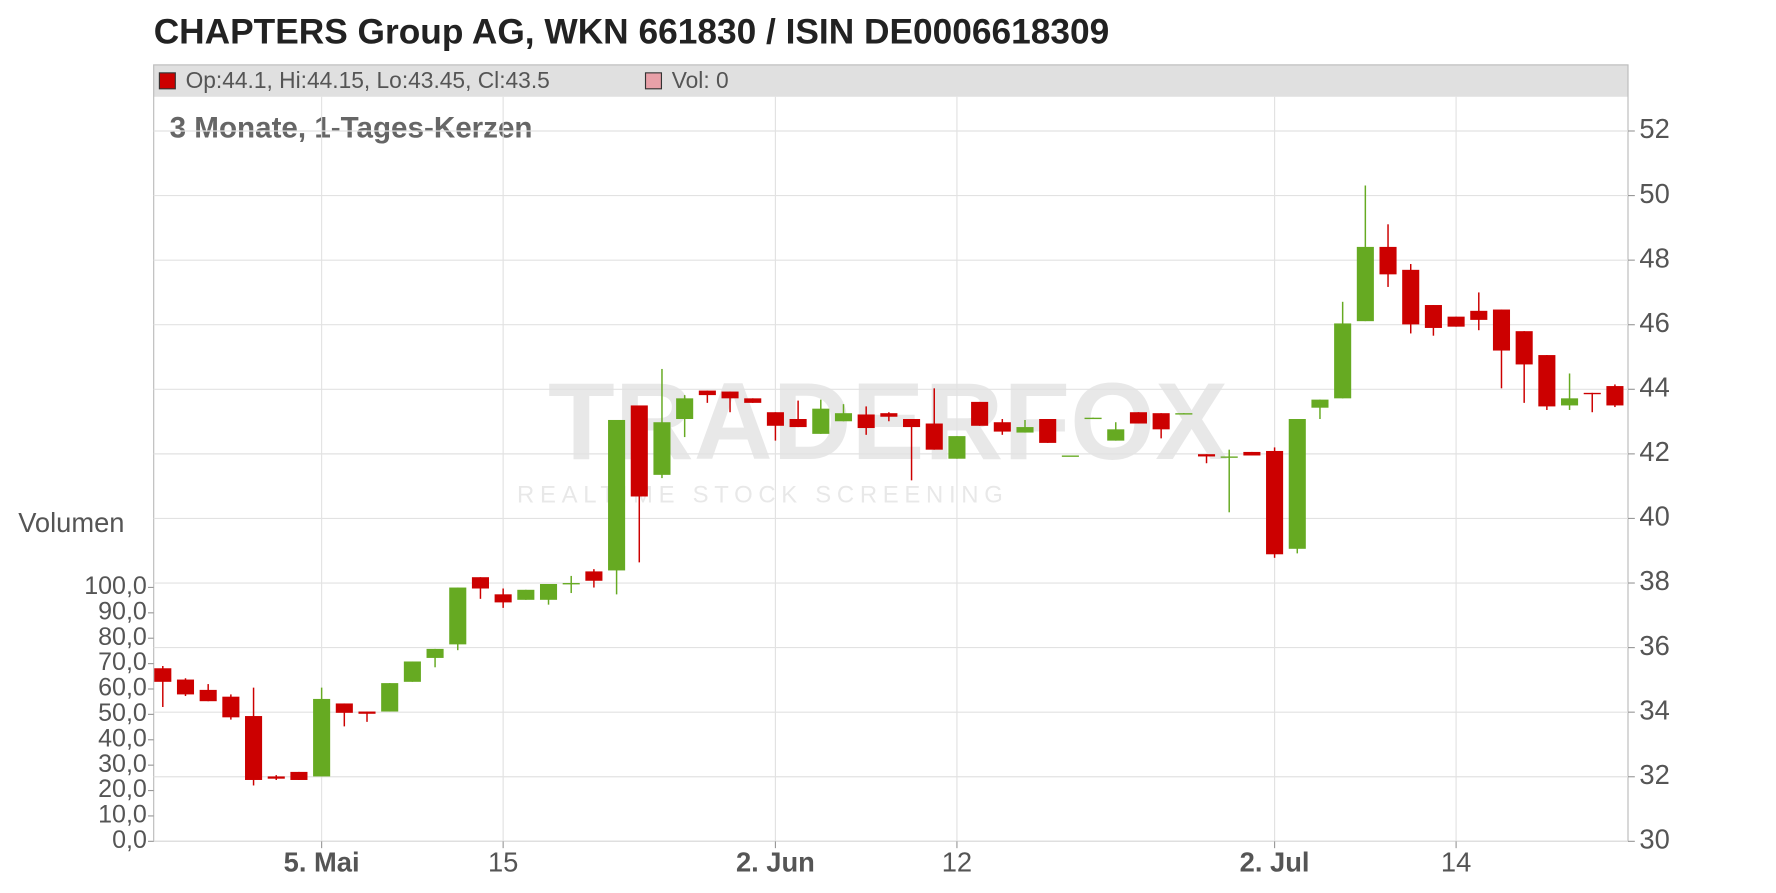 The image size is (1776, 893). What do you see at coordinates (700, 80) in the screenshot?
I see `legend-label: Vol: 0` at bounding box center [700, 80].